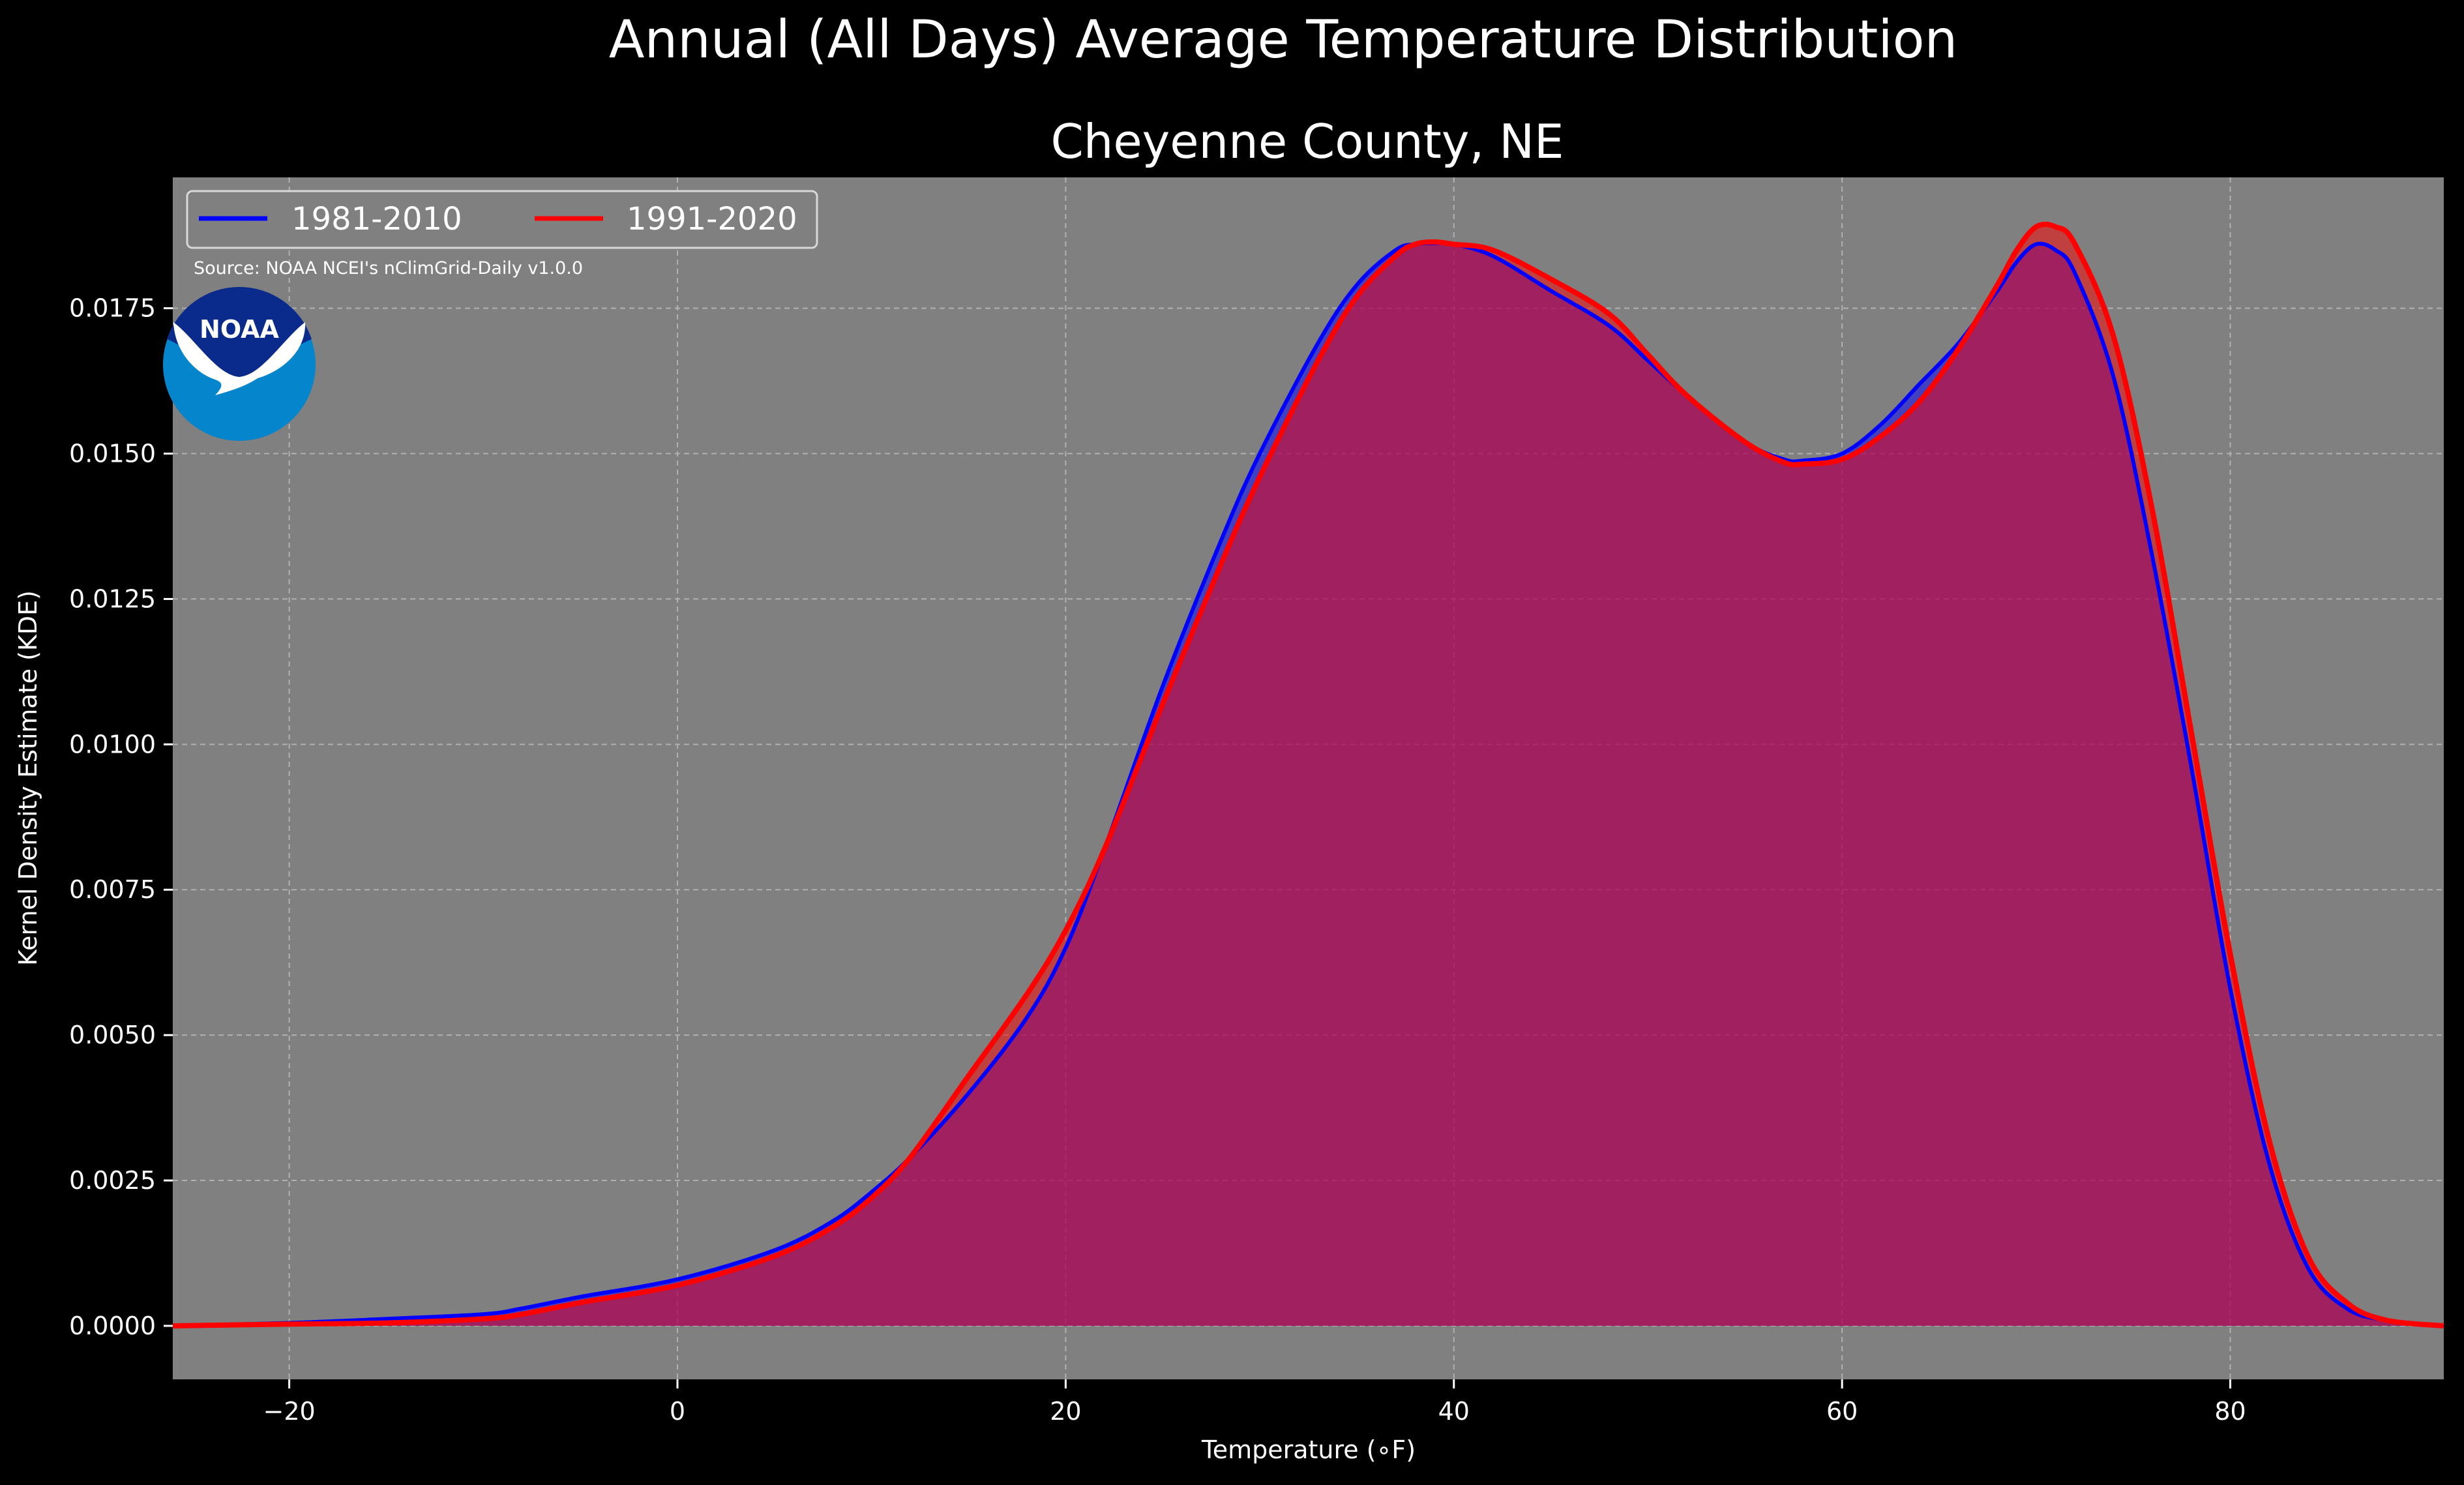  What do you see at coordinates (112, 1035) in the screenshot?
I see `y-tick-label: 0.0050` at bounding box center [112, 1035].